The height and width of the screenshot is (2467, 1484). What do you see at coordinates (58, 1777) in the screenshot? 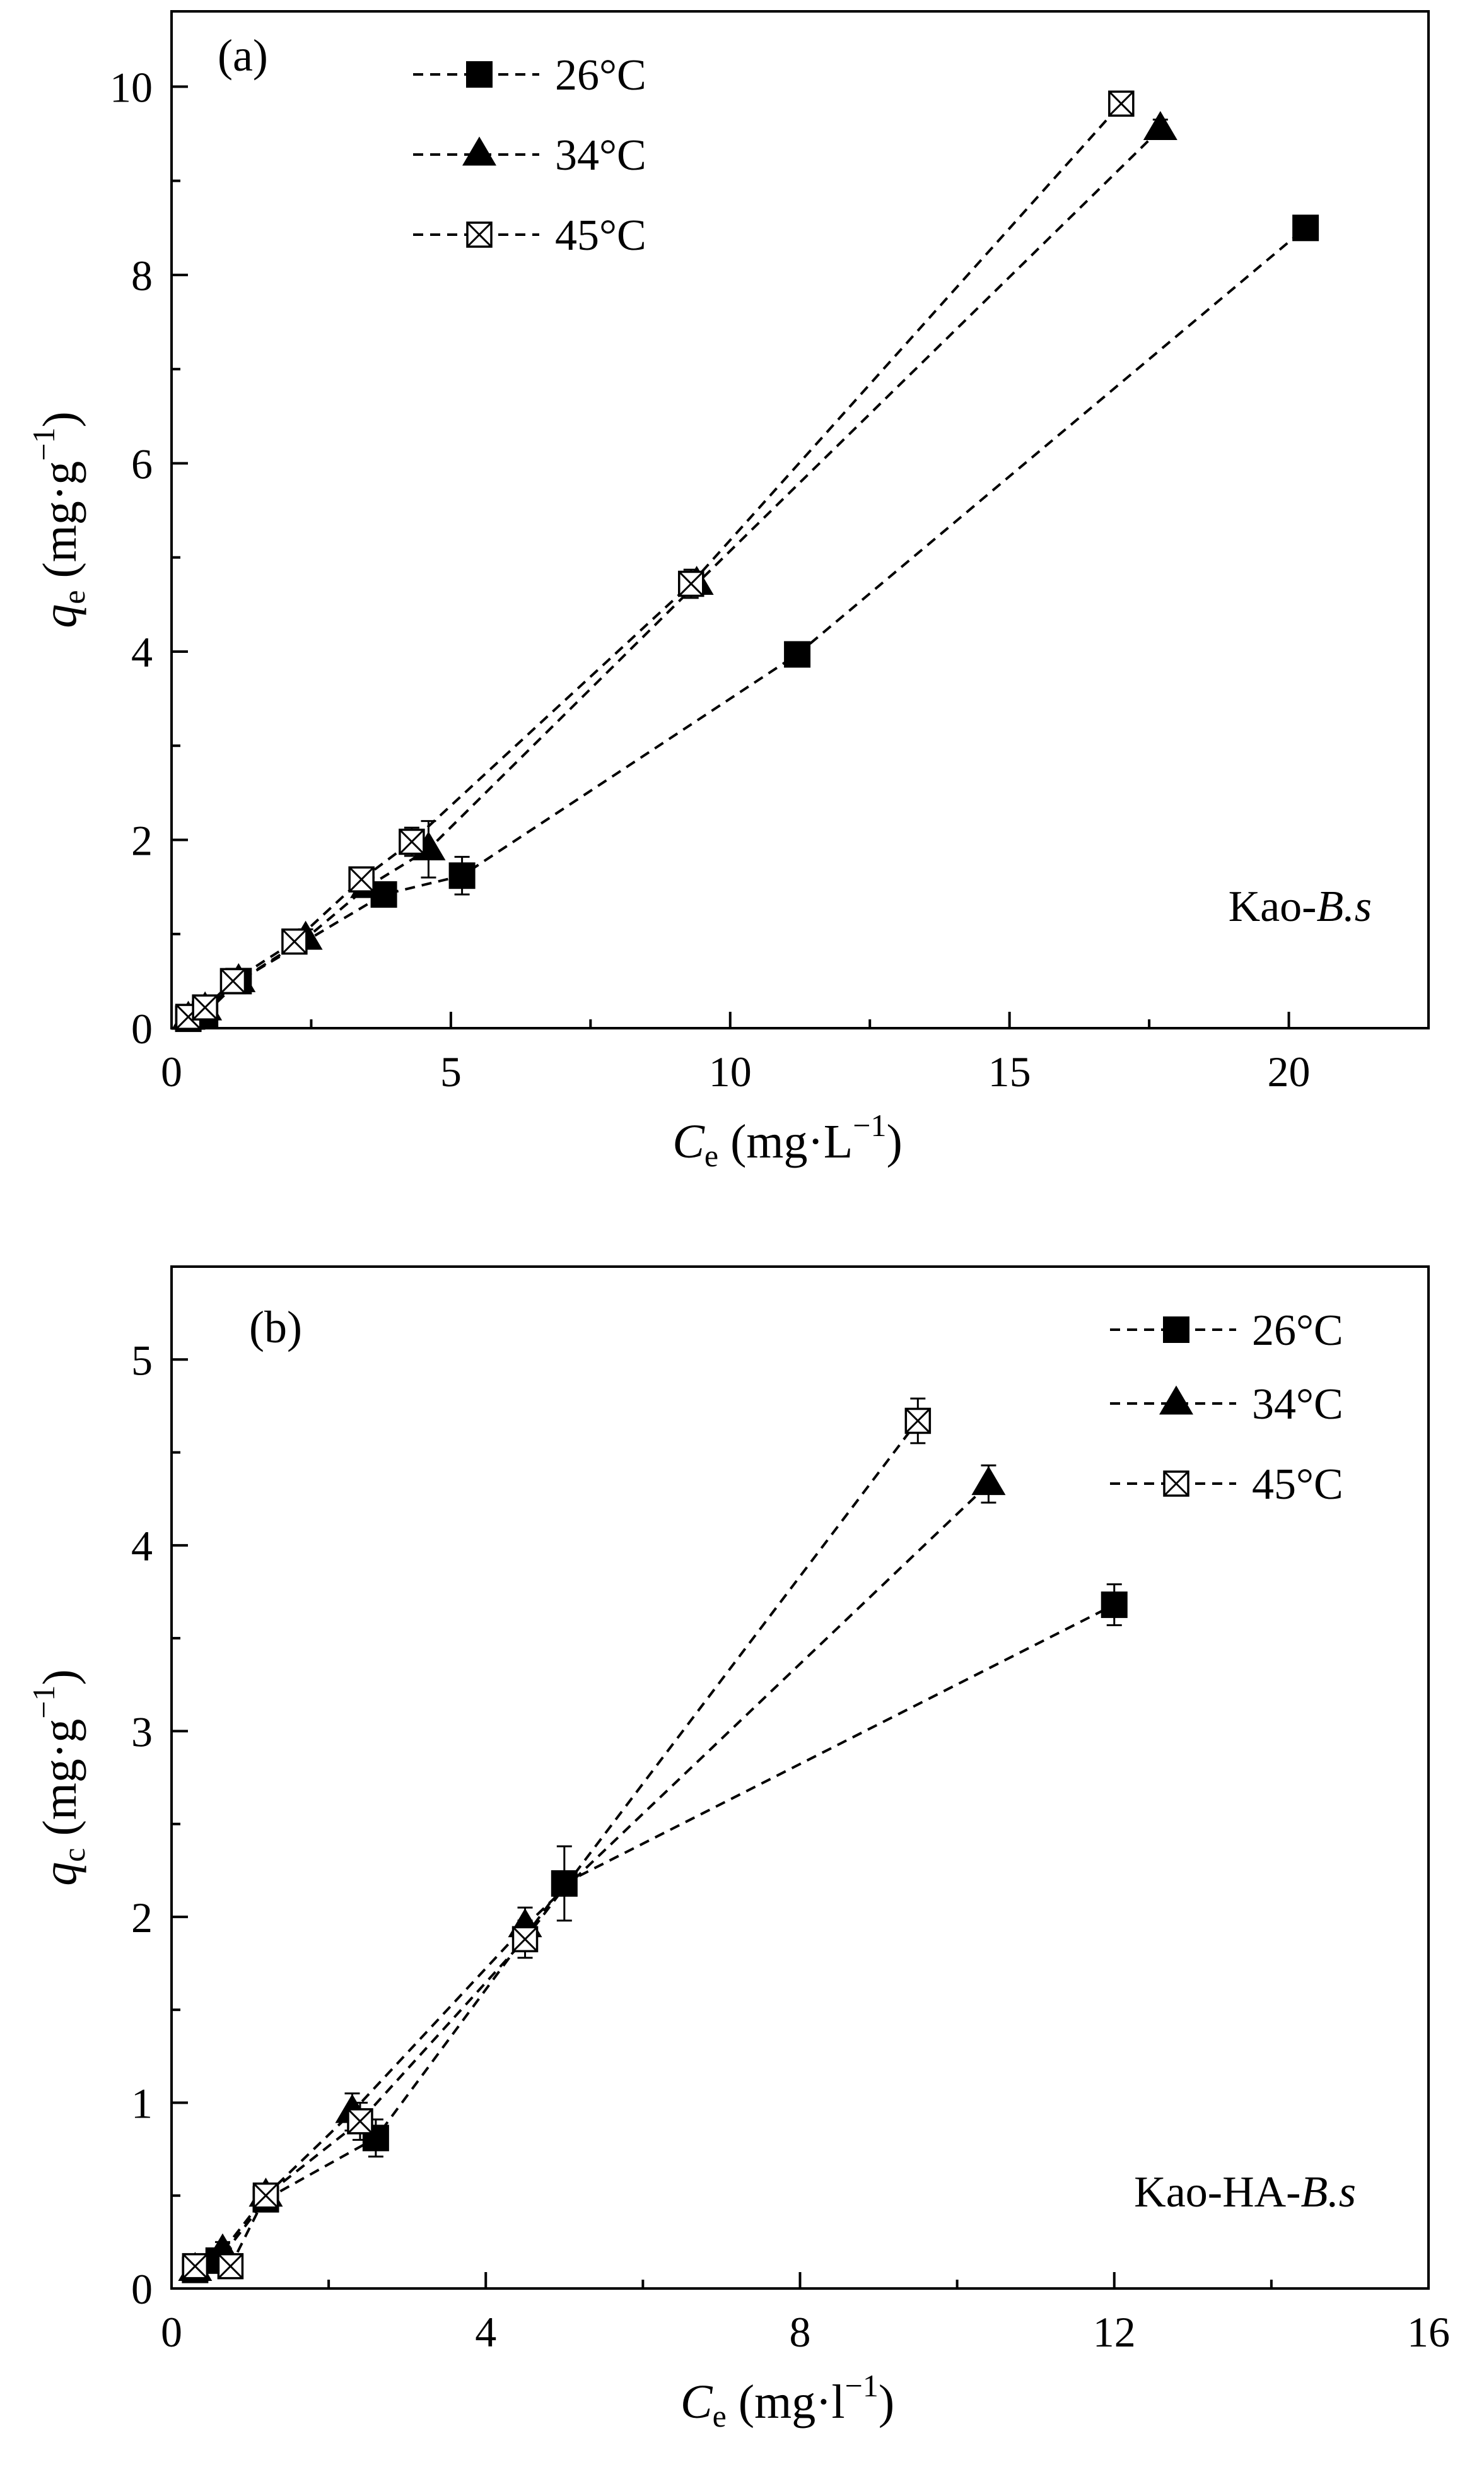
I see `y-axis-title: qc (mg·g−1)` at bounding box center [58, 1777].